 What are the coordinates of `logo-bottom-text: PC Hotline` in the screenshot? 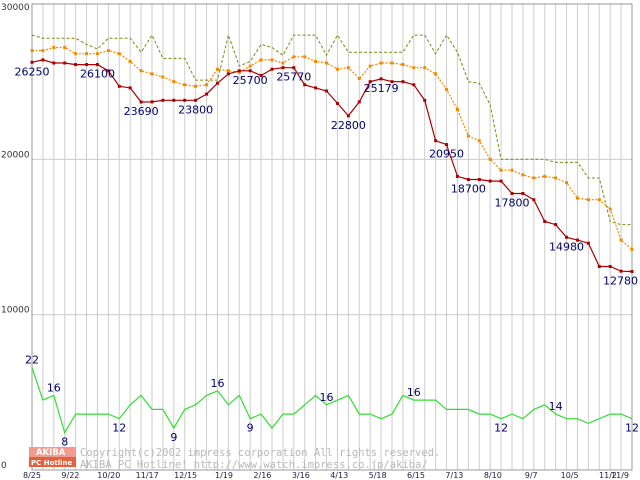 It's located at (52, 463).